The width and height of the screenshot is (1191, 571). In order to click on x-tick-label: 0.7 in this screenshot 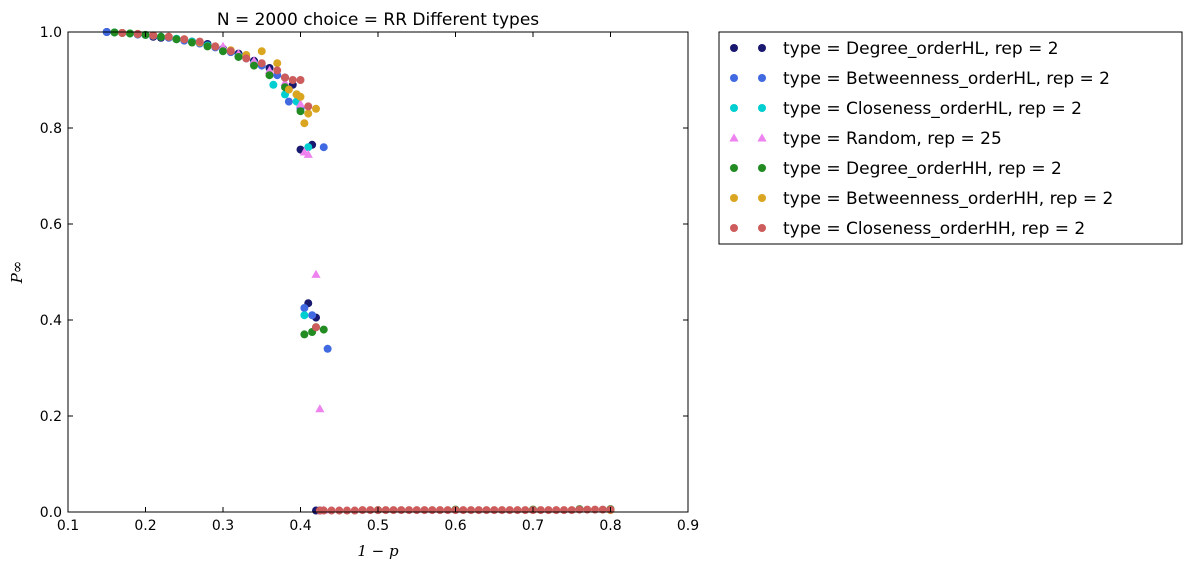, I will do `click(533, 526)`.